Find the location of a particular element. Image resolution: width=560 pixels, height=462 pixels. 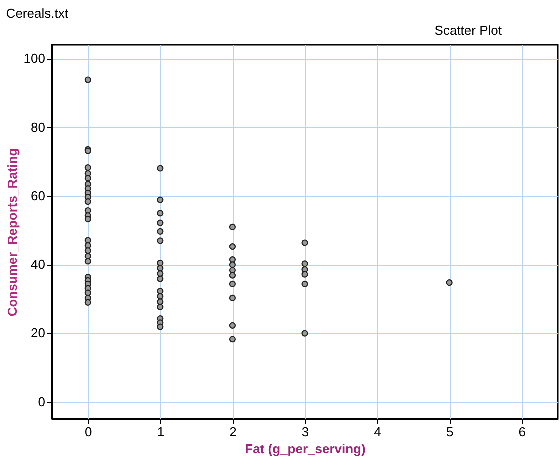

y-tick-label: 80 is located at coordinates (38, 127).